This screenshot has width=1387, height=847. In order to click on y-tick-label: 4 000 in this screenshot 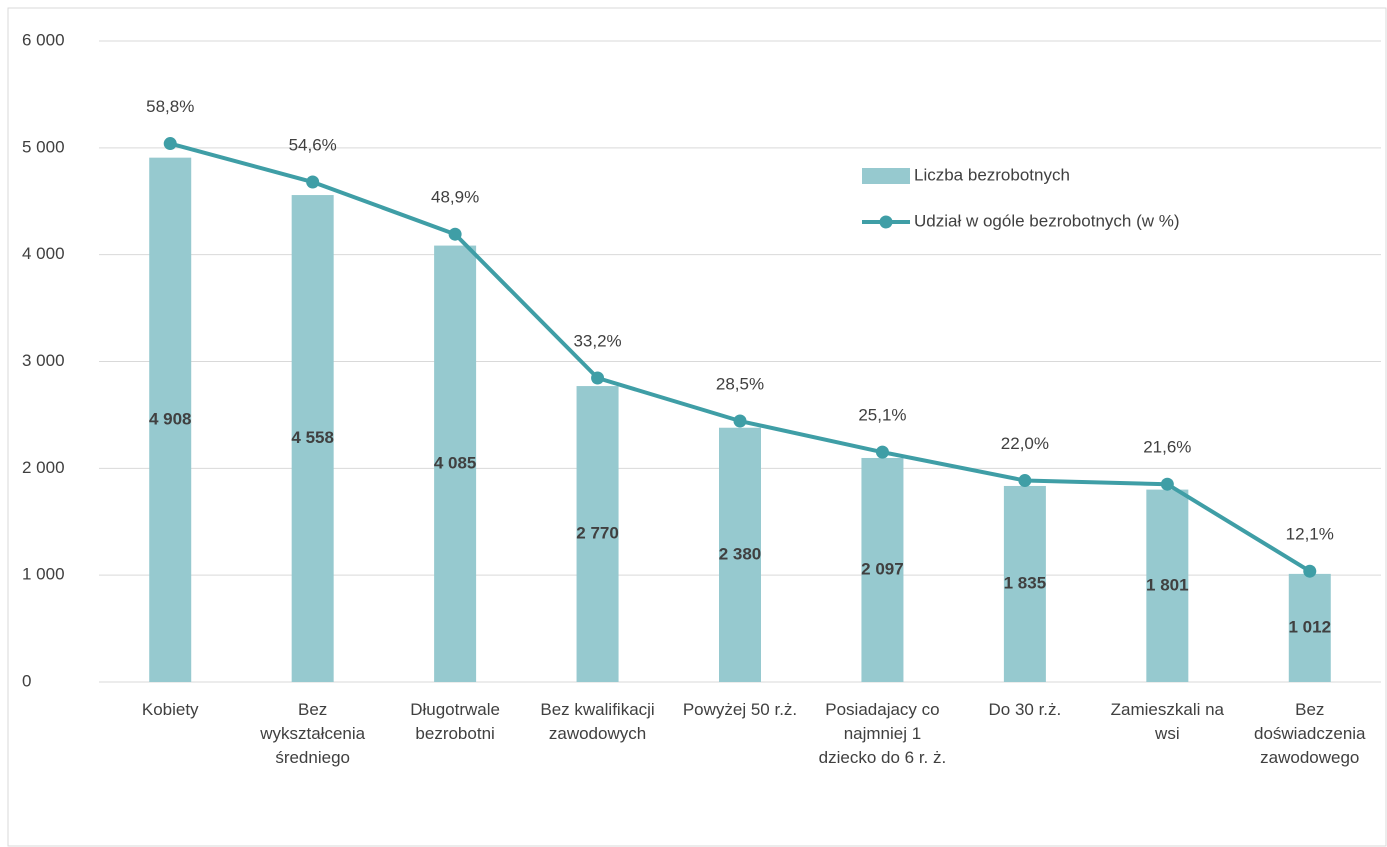, I will do `click(43, 253)`.